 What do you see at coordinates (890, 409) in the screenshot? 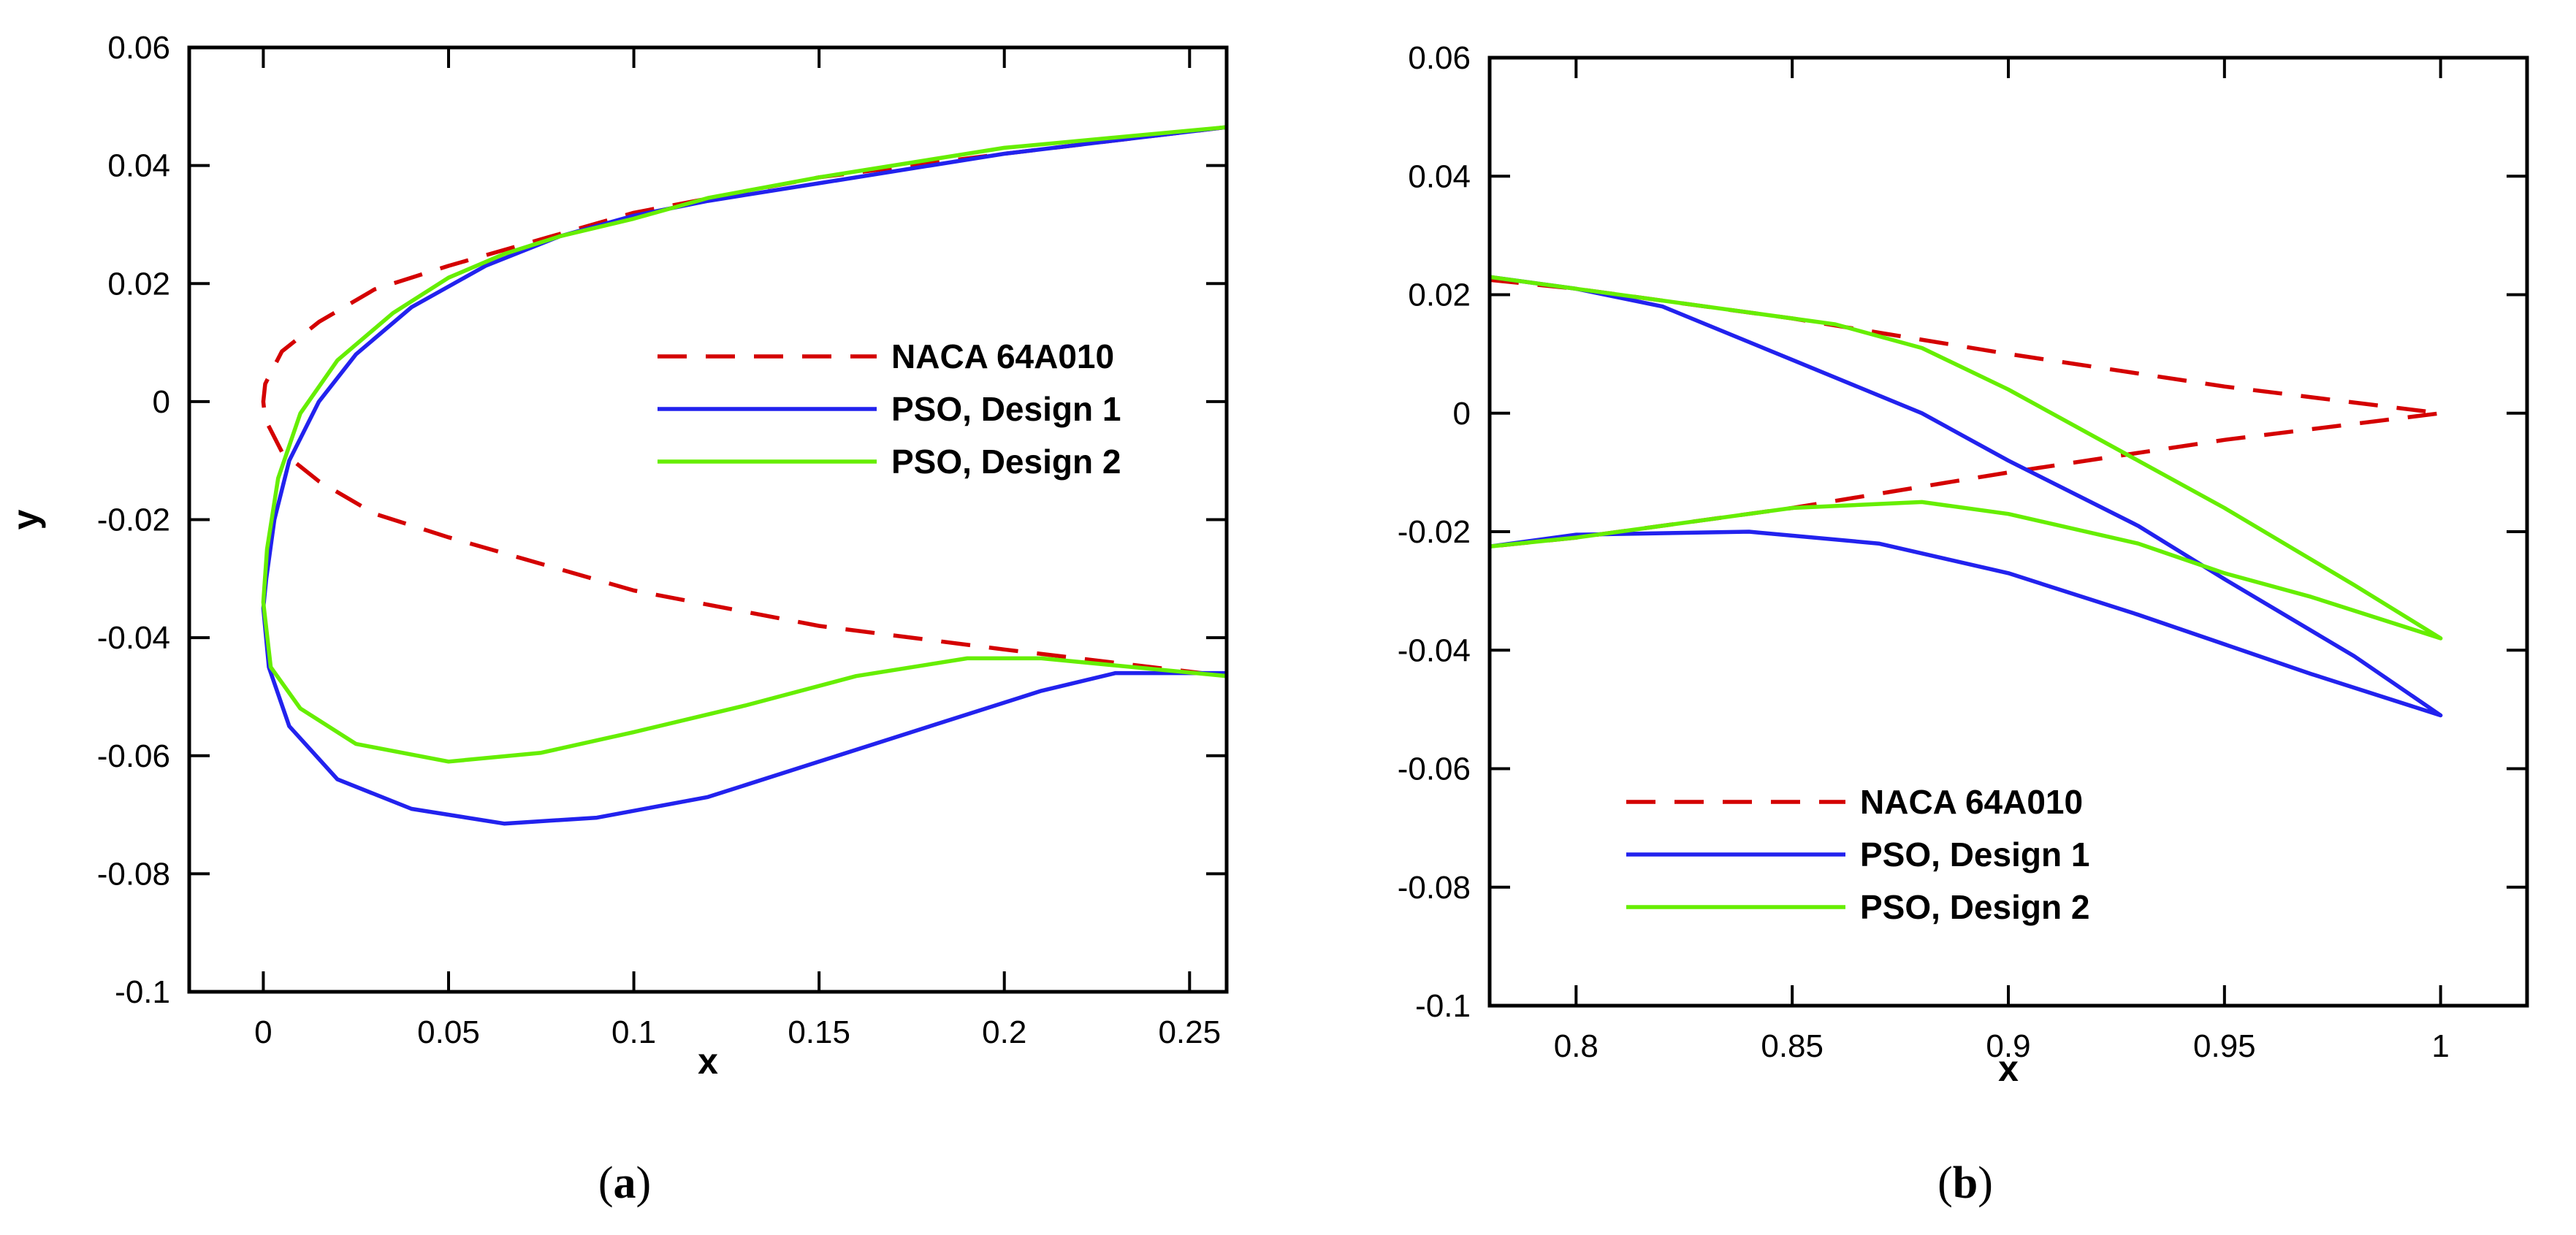
I see `chart-a-legend: NACA 64A010 PSO, Design 1 PSO, Design 2` at bounding box center [890, 409].